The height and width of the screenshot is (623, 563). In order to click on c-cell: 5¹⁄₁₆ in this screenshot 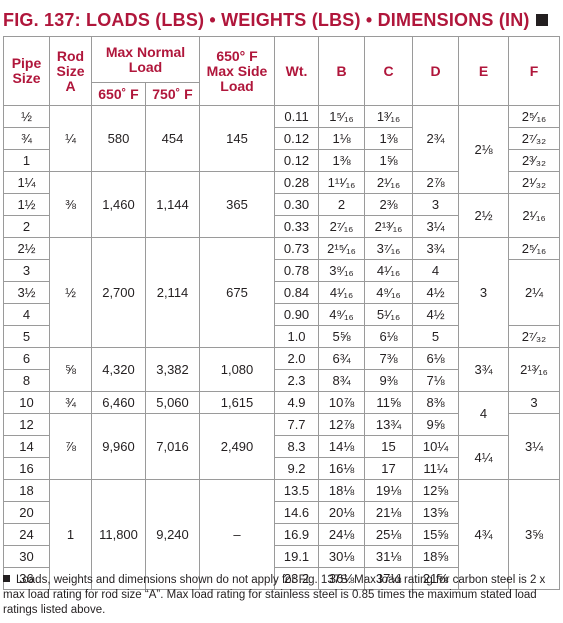, I will do `click(389, 314)`.